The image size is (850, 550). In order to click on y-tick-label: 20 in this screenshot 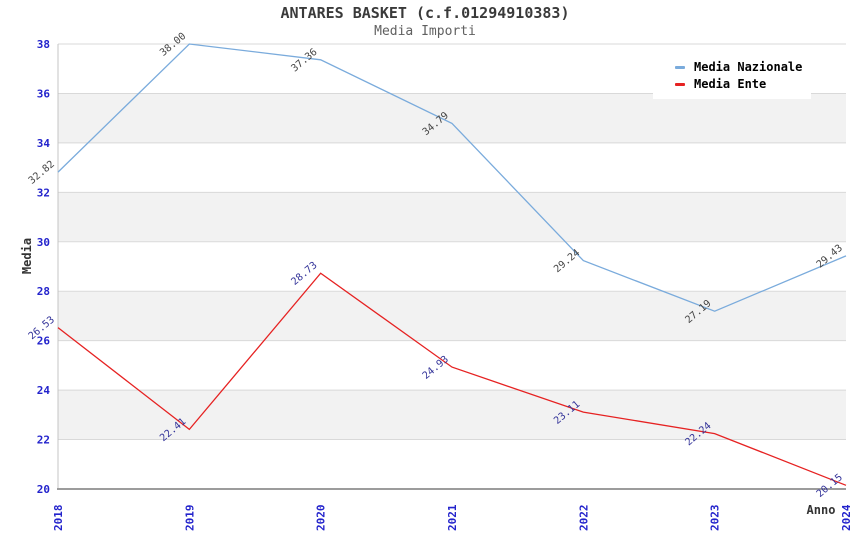, I will do `click(43, 489)`.